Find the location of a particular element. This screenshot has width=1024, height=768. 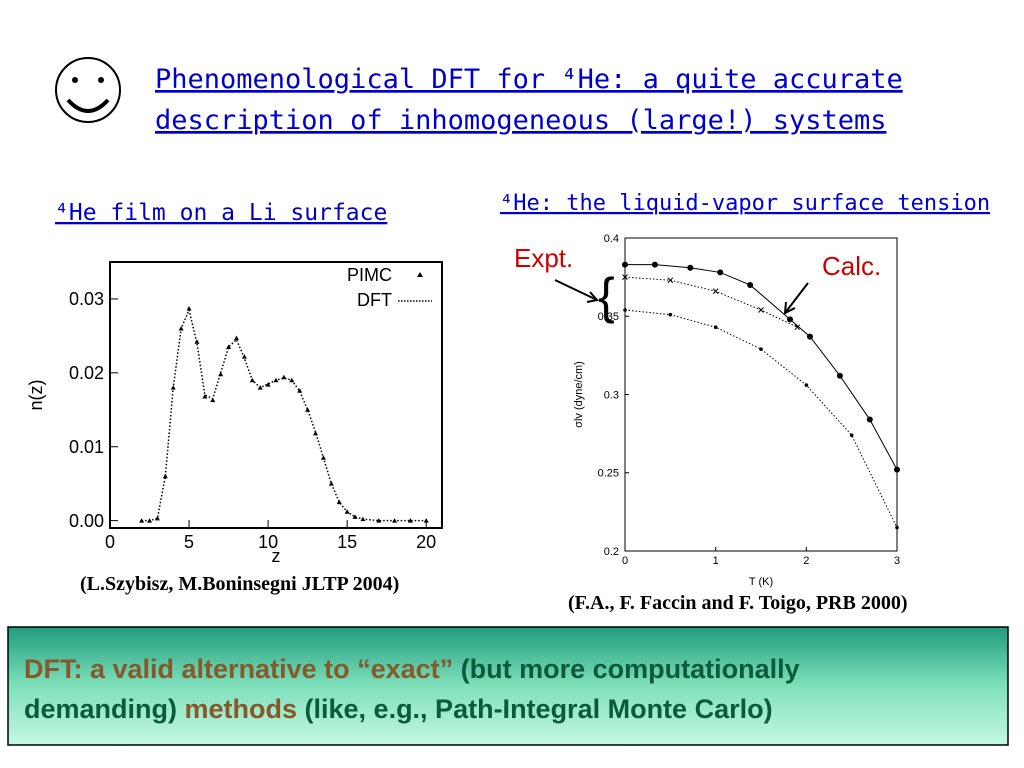

x-tick-label: 3 is located at coordinates (897, 561).